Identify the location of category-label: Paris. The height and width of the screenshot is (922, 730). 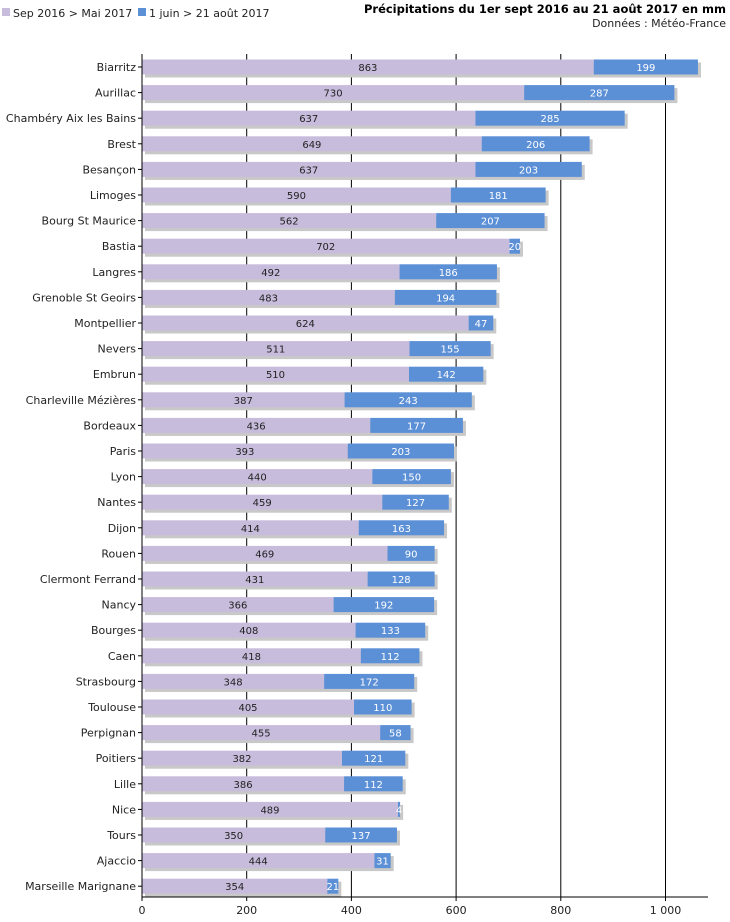
(123, 451).